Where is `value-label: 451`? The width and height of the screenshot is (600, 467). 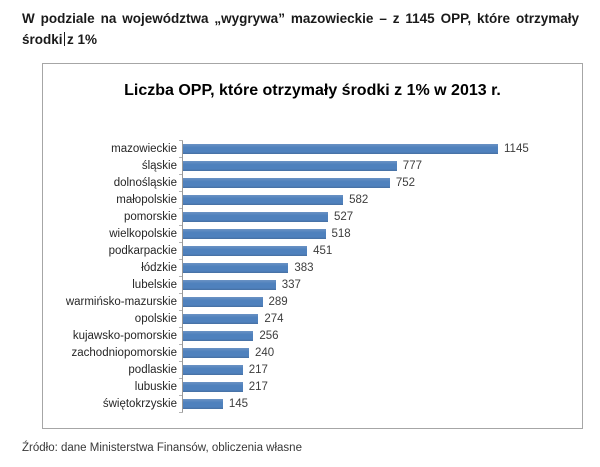
value-label: 451 is located at coordinates (323, 250).